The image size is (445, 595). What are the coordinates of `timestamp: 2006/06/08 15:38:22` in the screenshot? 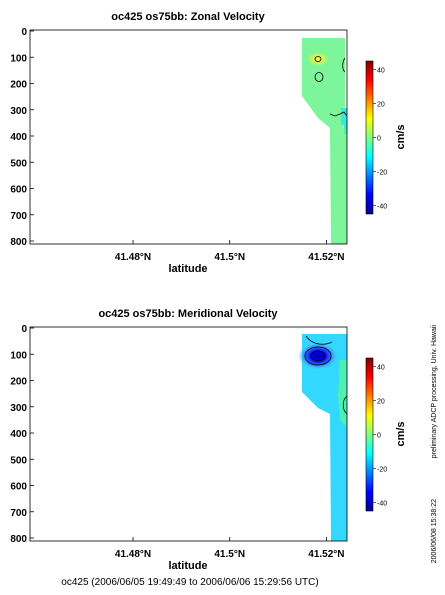 It's located at (434, 531).